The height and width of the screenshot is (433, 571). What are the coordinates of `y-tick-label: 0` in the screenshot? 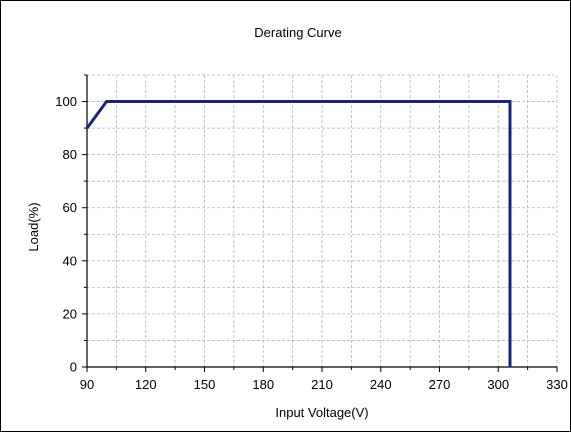 It's located at (73, 367).